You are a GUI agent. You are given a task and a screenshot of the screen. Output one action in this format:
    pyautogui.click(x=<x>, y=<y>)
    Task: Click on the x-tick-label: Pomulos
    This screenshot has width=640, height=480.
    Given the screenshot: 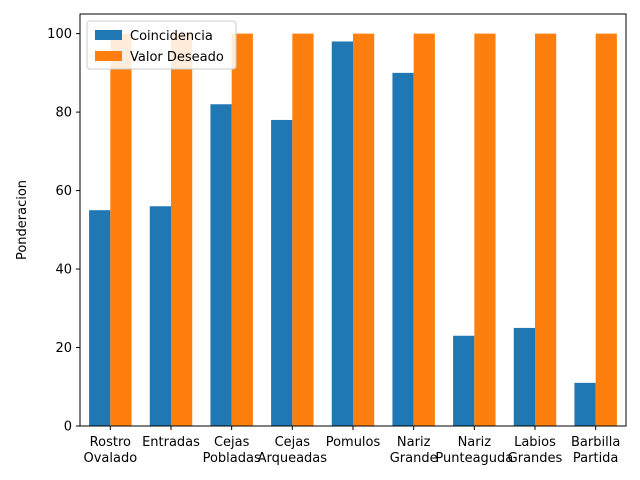 What is the action you would take?
    pyautogui.click(x=353, y=442)
    